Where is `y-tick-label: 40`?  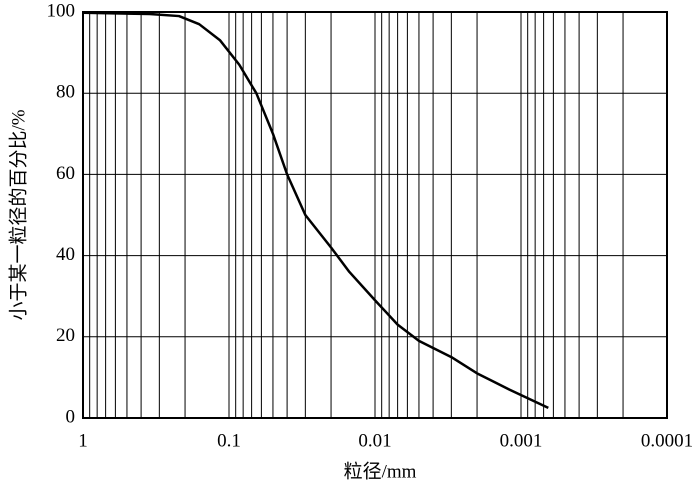
y-tick-label: 40 is located at coordinates (65, 254).